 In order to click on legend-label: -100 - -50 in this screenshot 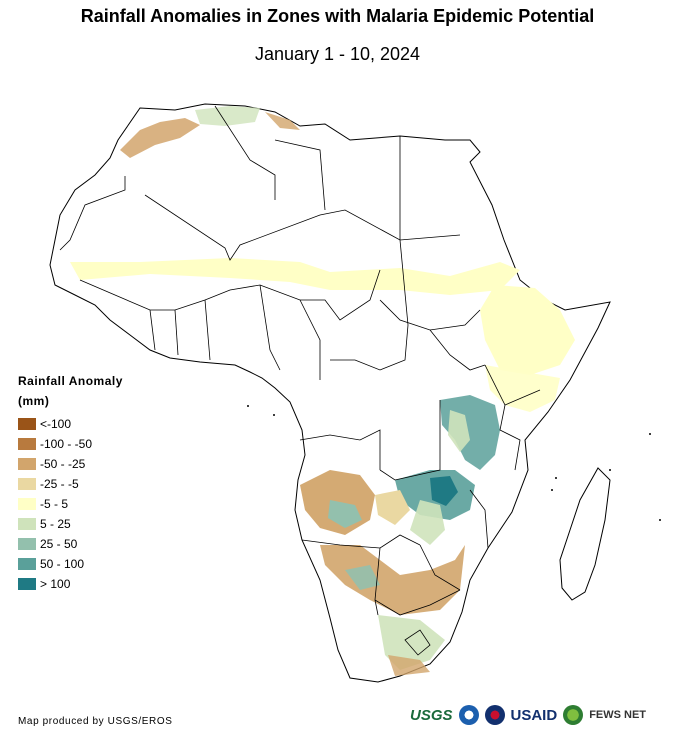, I will do `click(66, 444)`.